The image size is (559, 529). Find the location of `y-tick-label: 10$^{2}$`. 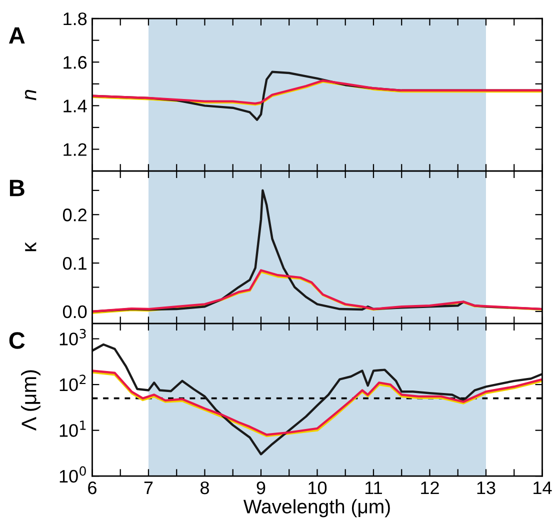

y-tick-label: 10$^{2}$ is located at coordinates (73, 383).